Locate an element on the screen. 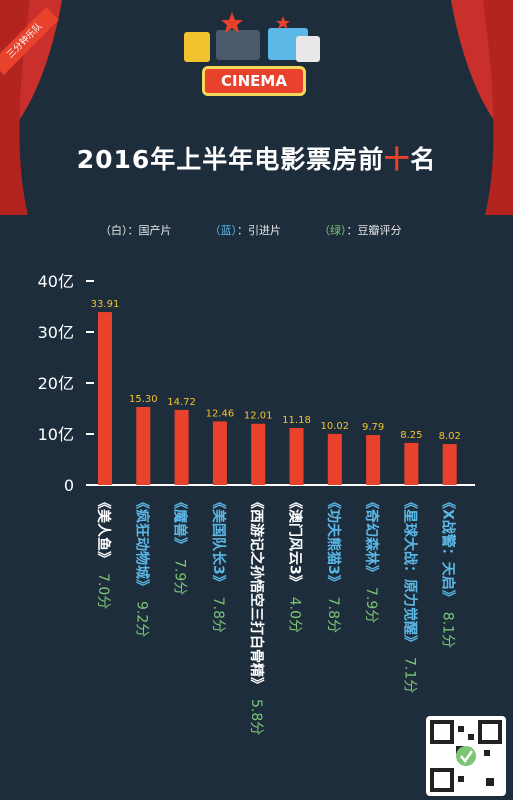 This screenshot has width=513, height=800. qr-code is located at coordinates (466, 756).